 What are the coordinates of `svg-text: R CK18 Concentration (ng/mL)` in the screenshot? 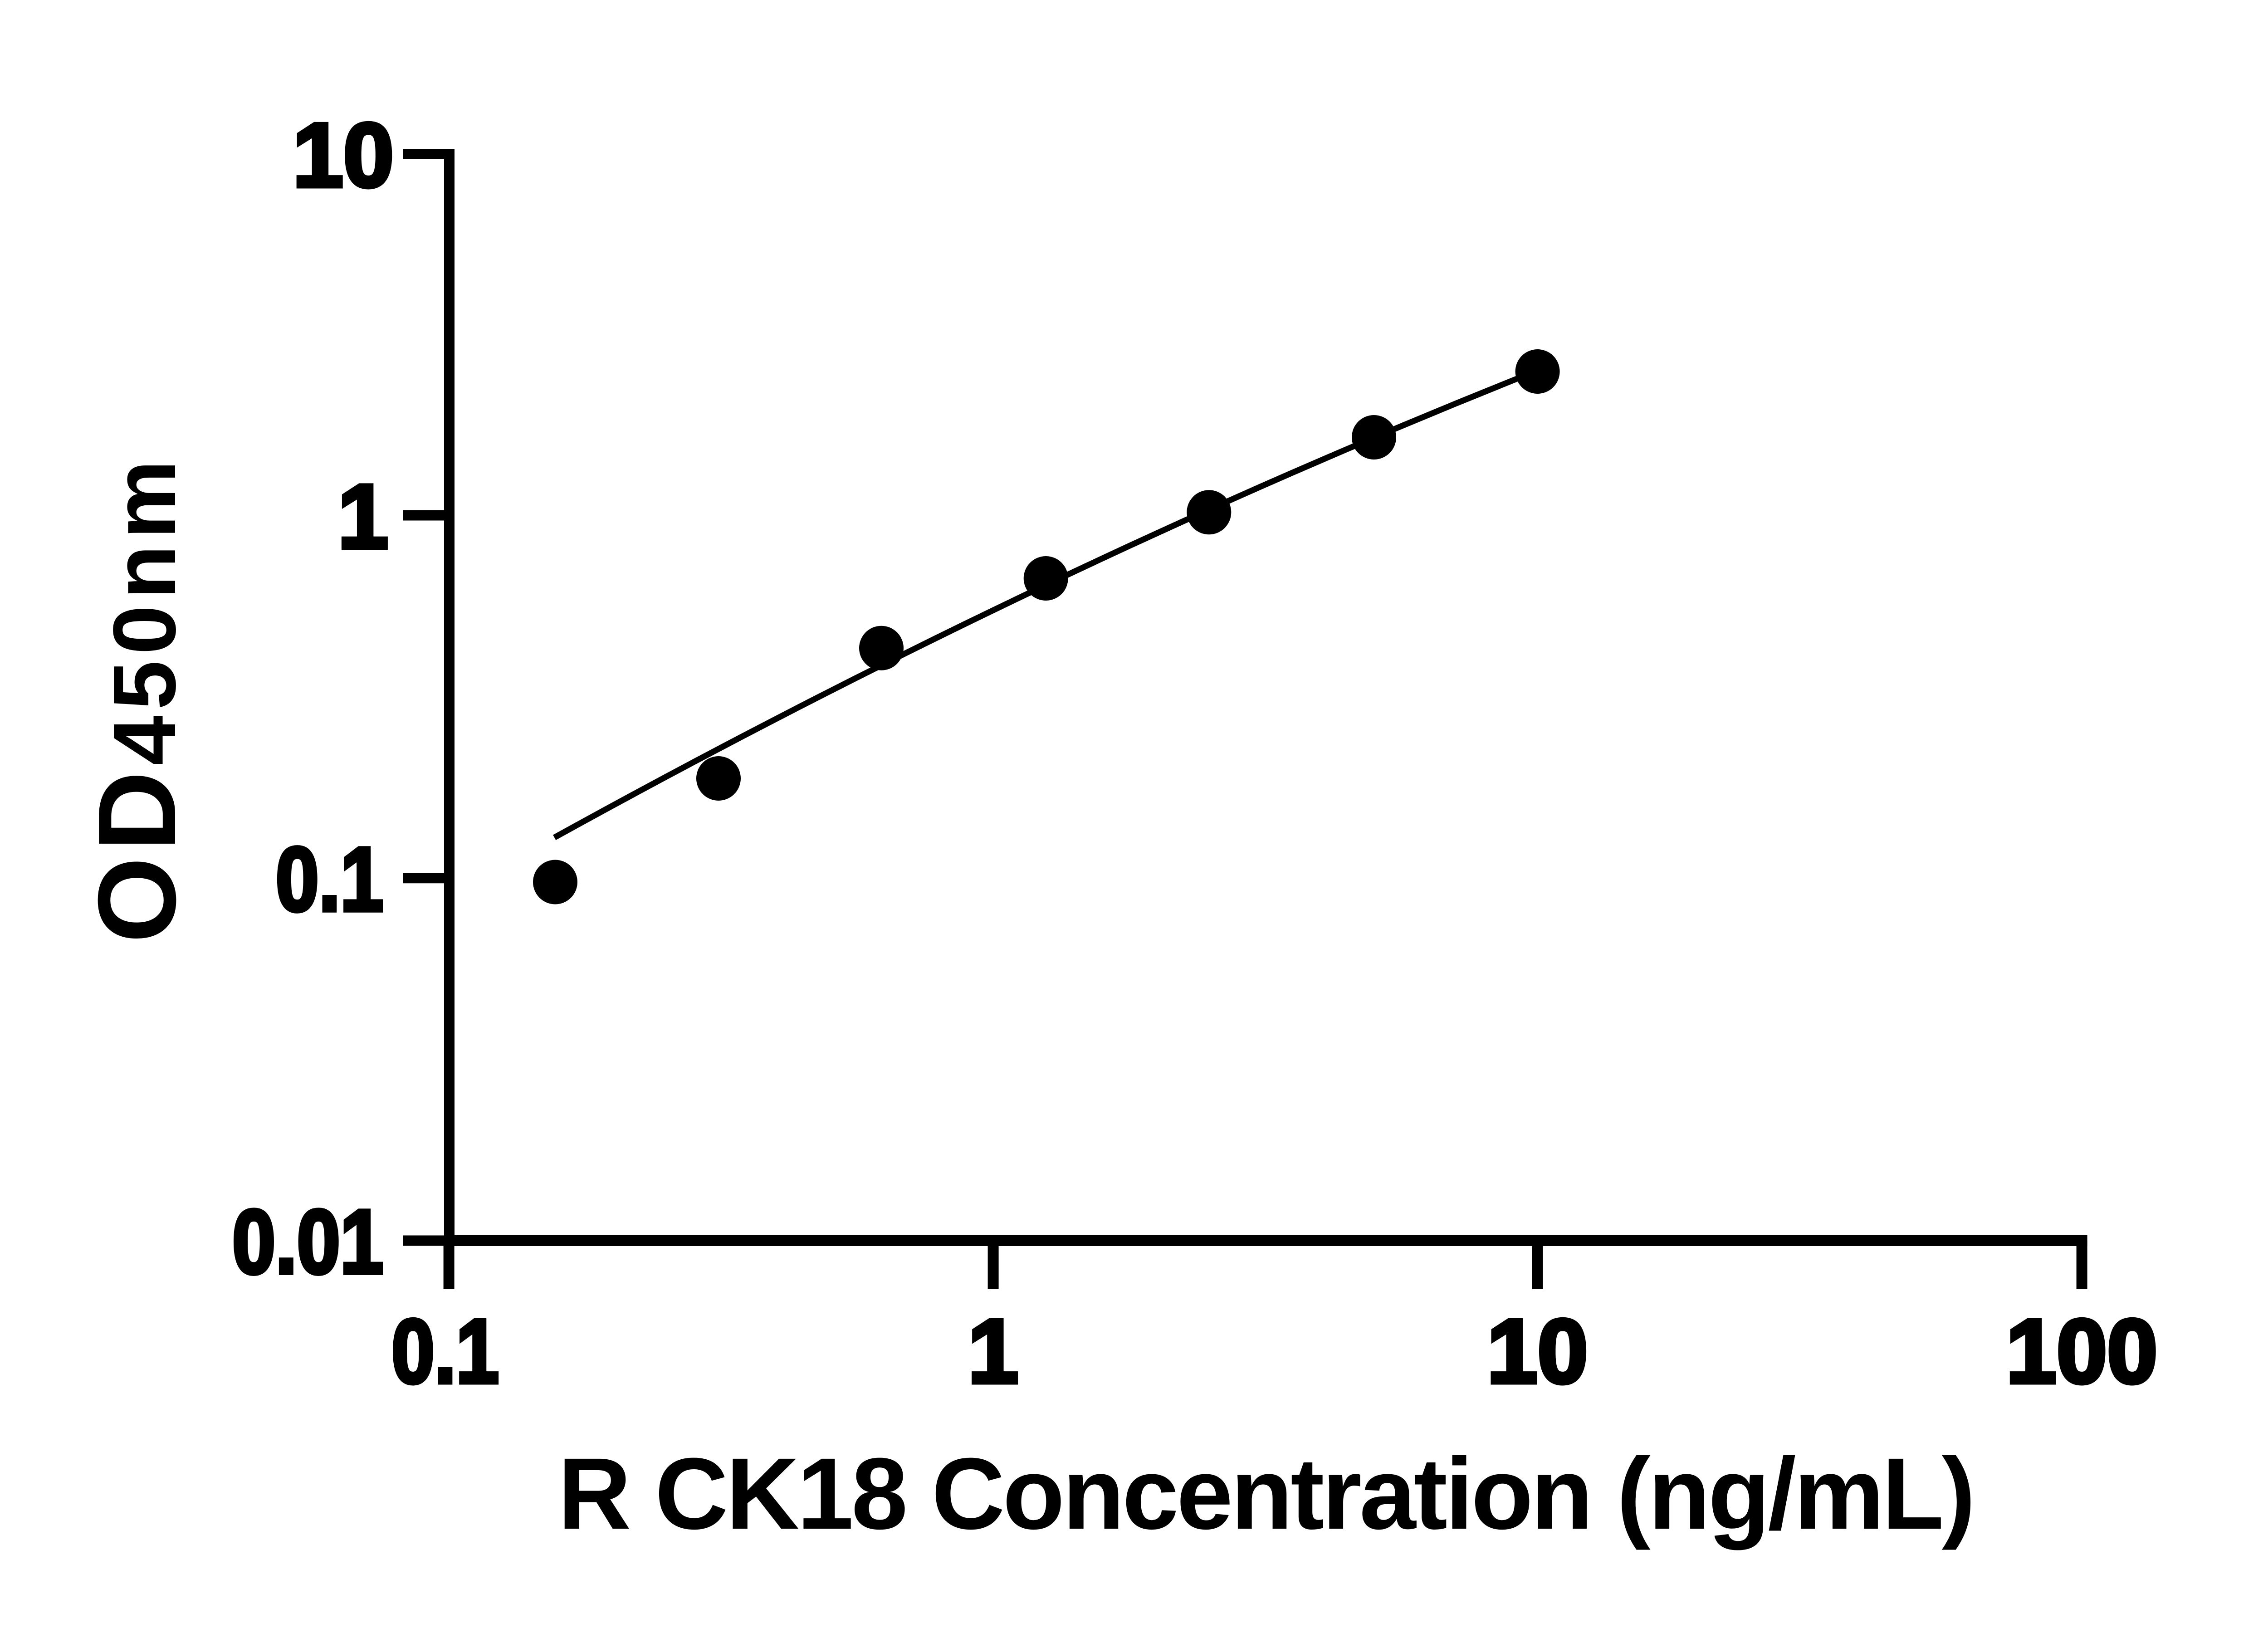 It's located at (1265, 1493).